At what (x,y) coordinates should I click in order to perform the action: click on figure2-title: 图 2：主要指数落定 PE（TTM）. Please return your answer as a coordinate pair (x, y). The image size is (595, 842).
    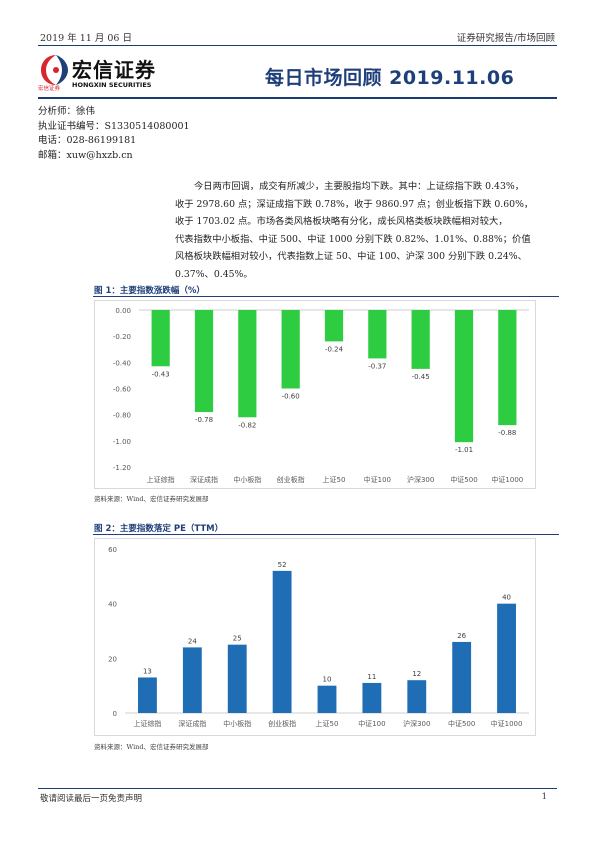
    Looking at the image, I should click on (159, 529).